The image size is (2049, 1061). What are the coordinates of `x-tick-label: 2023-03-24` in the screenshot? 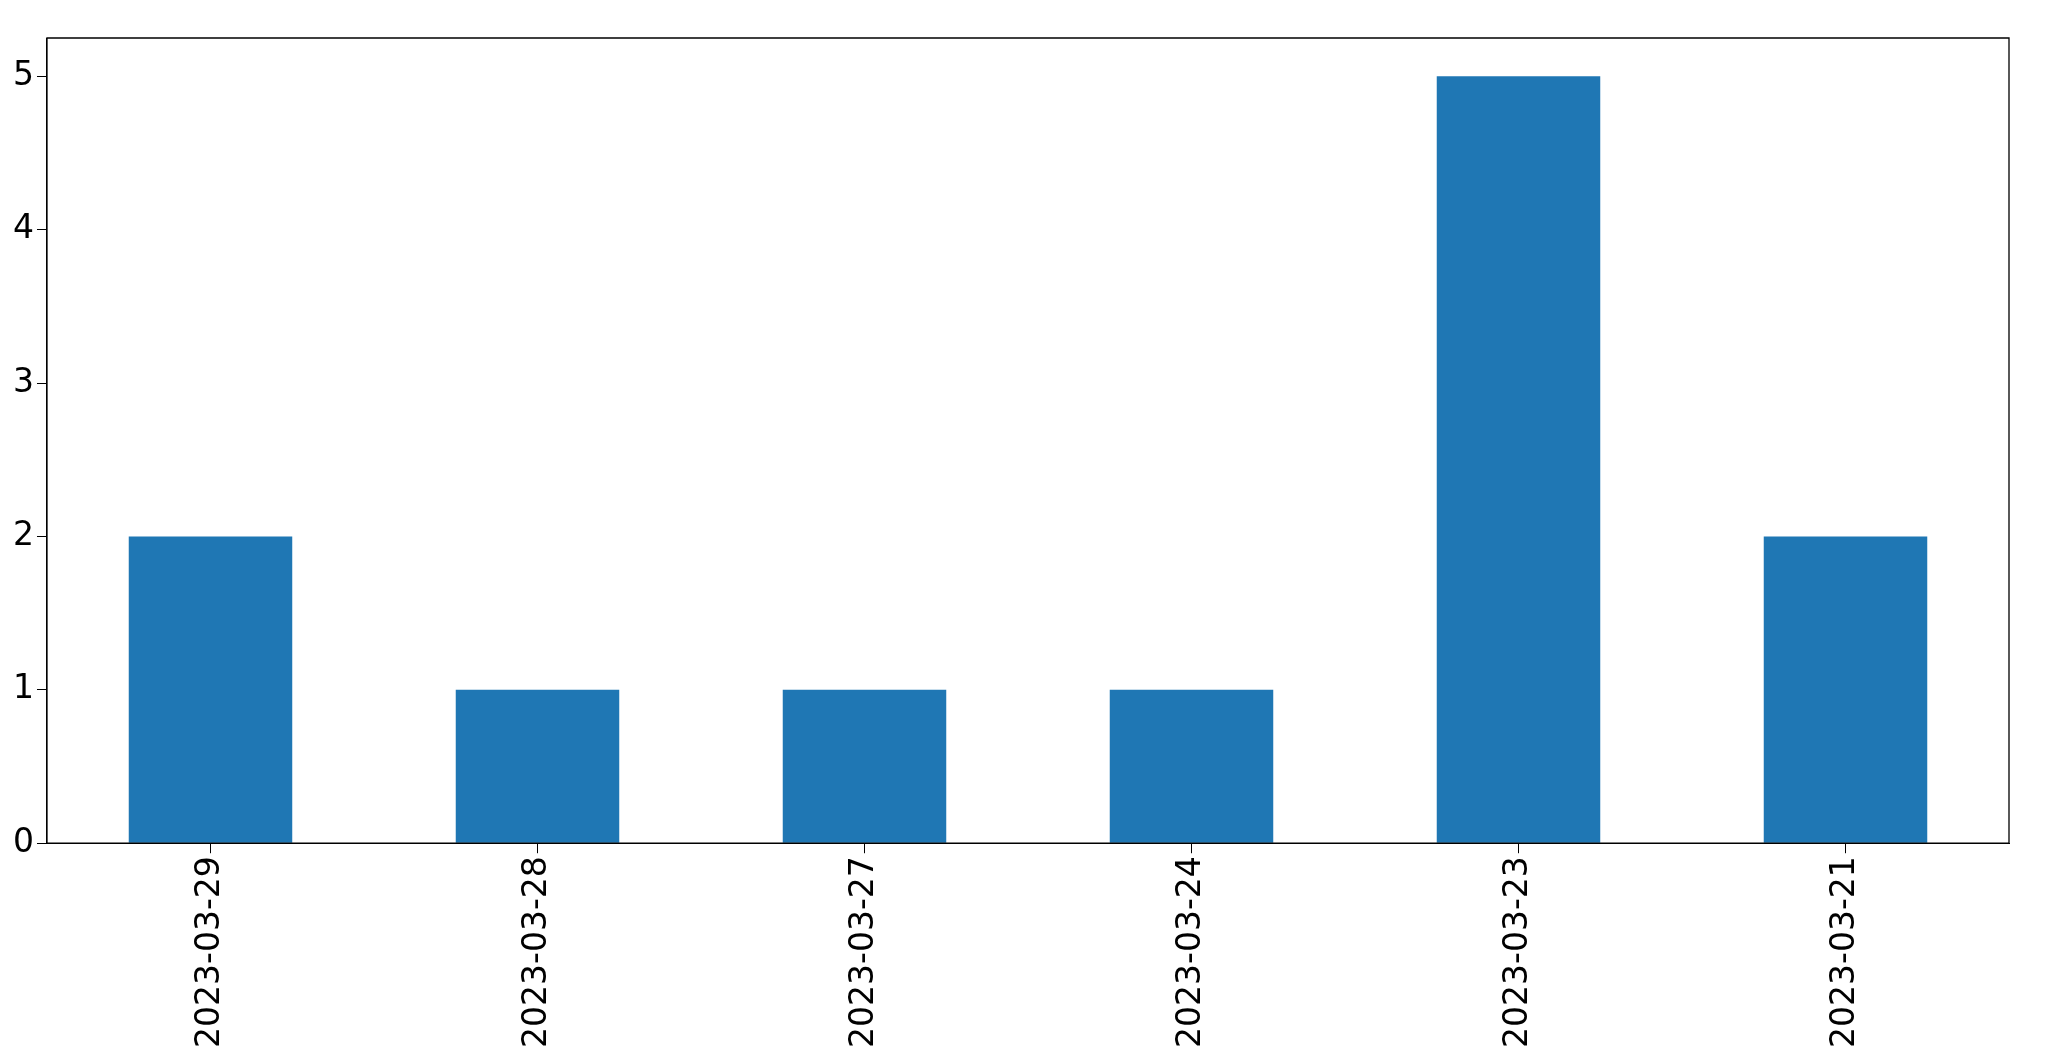 It's located at (1189, 952).